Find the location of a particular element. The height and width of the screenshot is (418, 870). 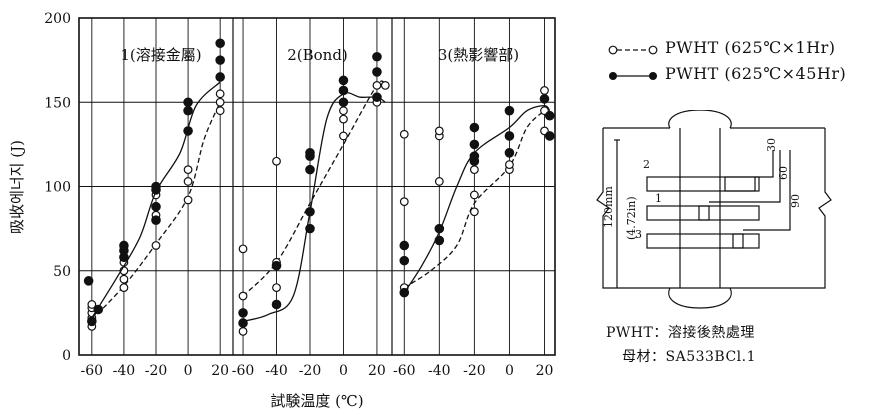

y-tick-label: 150 is located at coordinates (57, 103).